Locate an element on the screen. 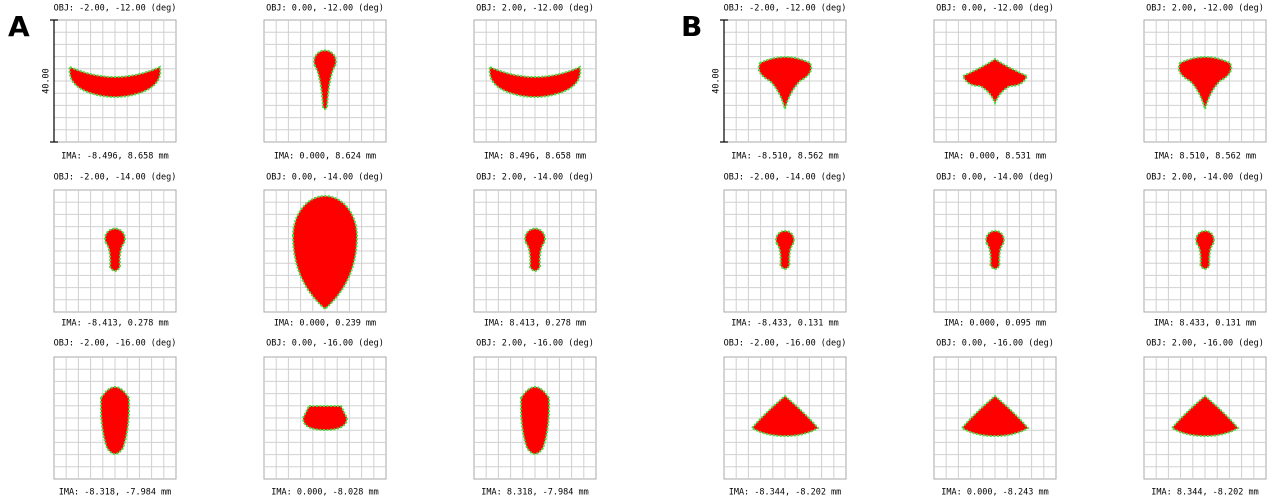  image-label: IMA: -8.344, -8.202 mm is located at coordinates (785, 493).